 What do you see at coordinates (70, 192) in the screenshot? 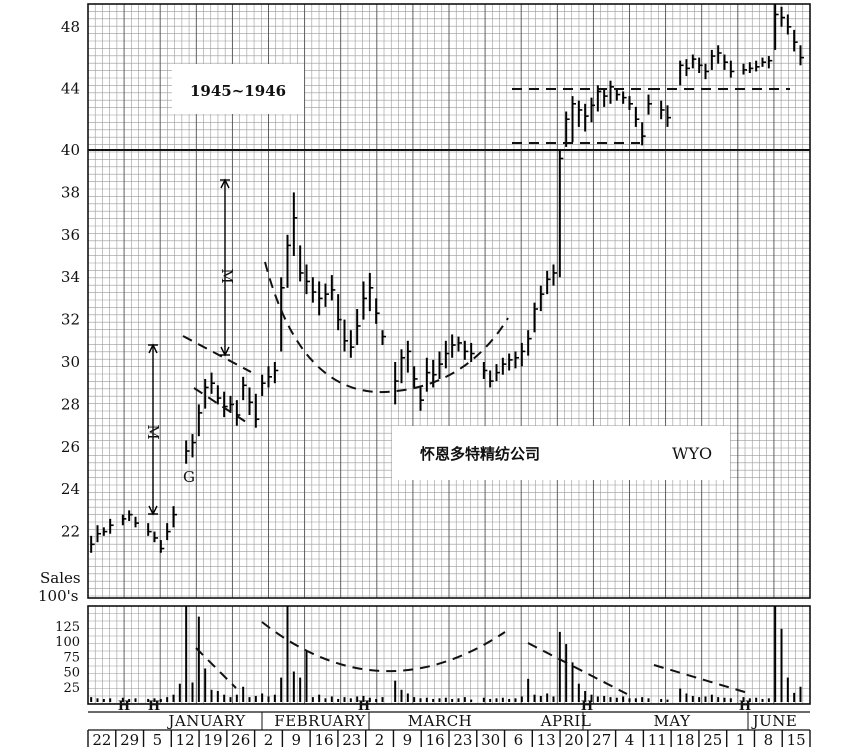
I see `price-tick-label: 38` at bounding box center [70, 192].